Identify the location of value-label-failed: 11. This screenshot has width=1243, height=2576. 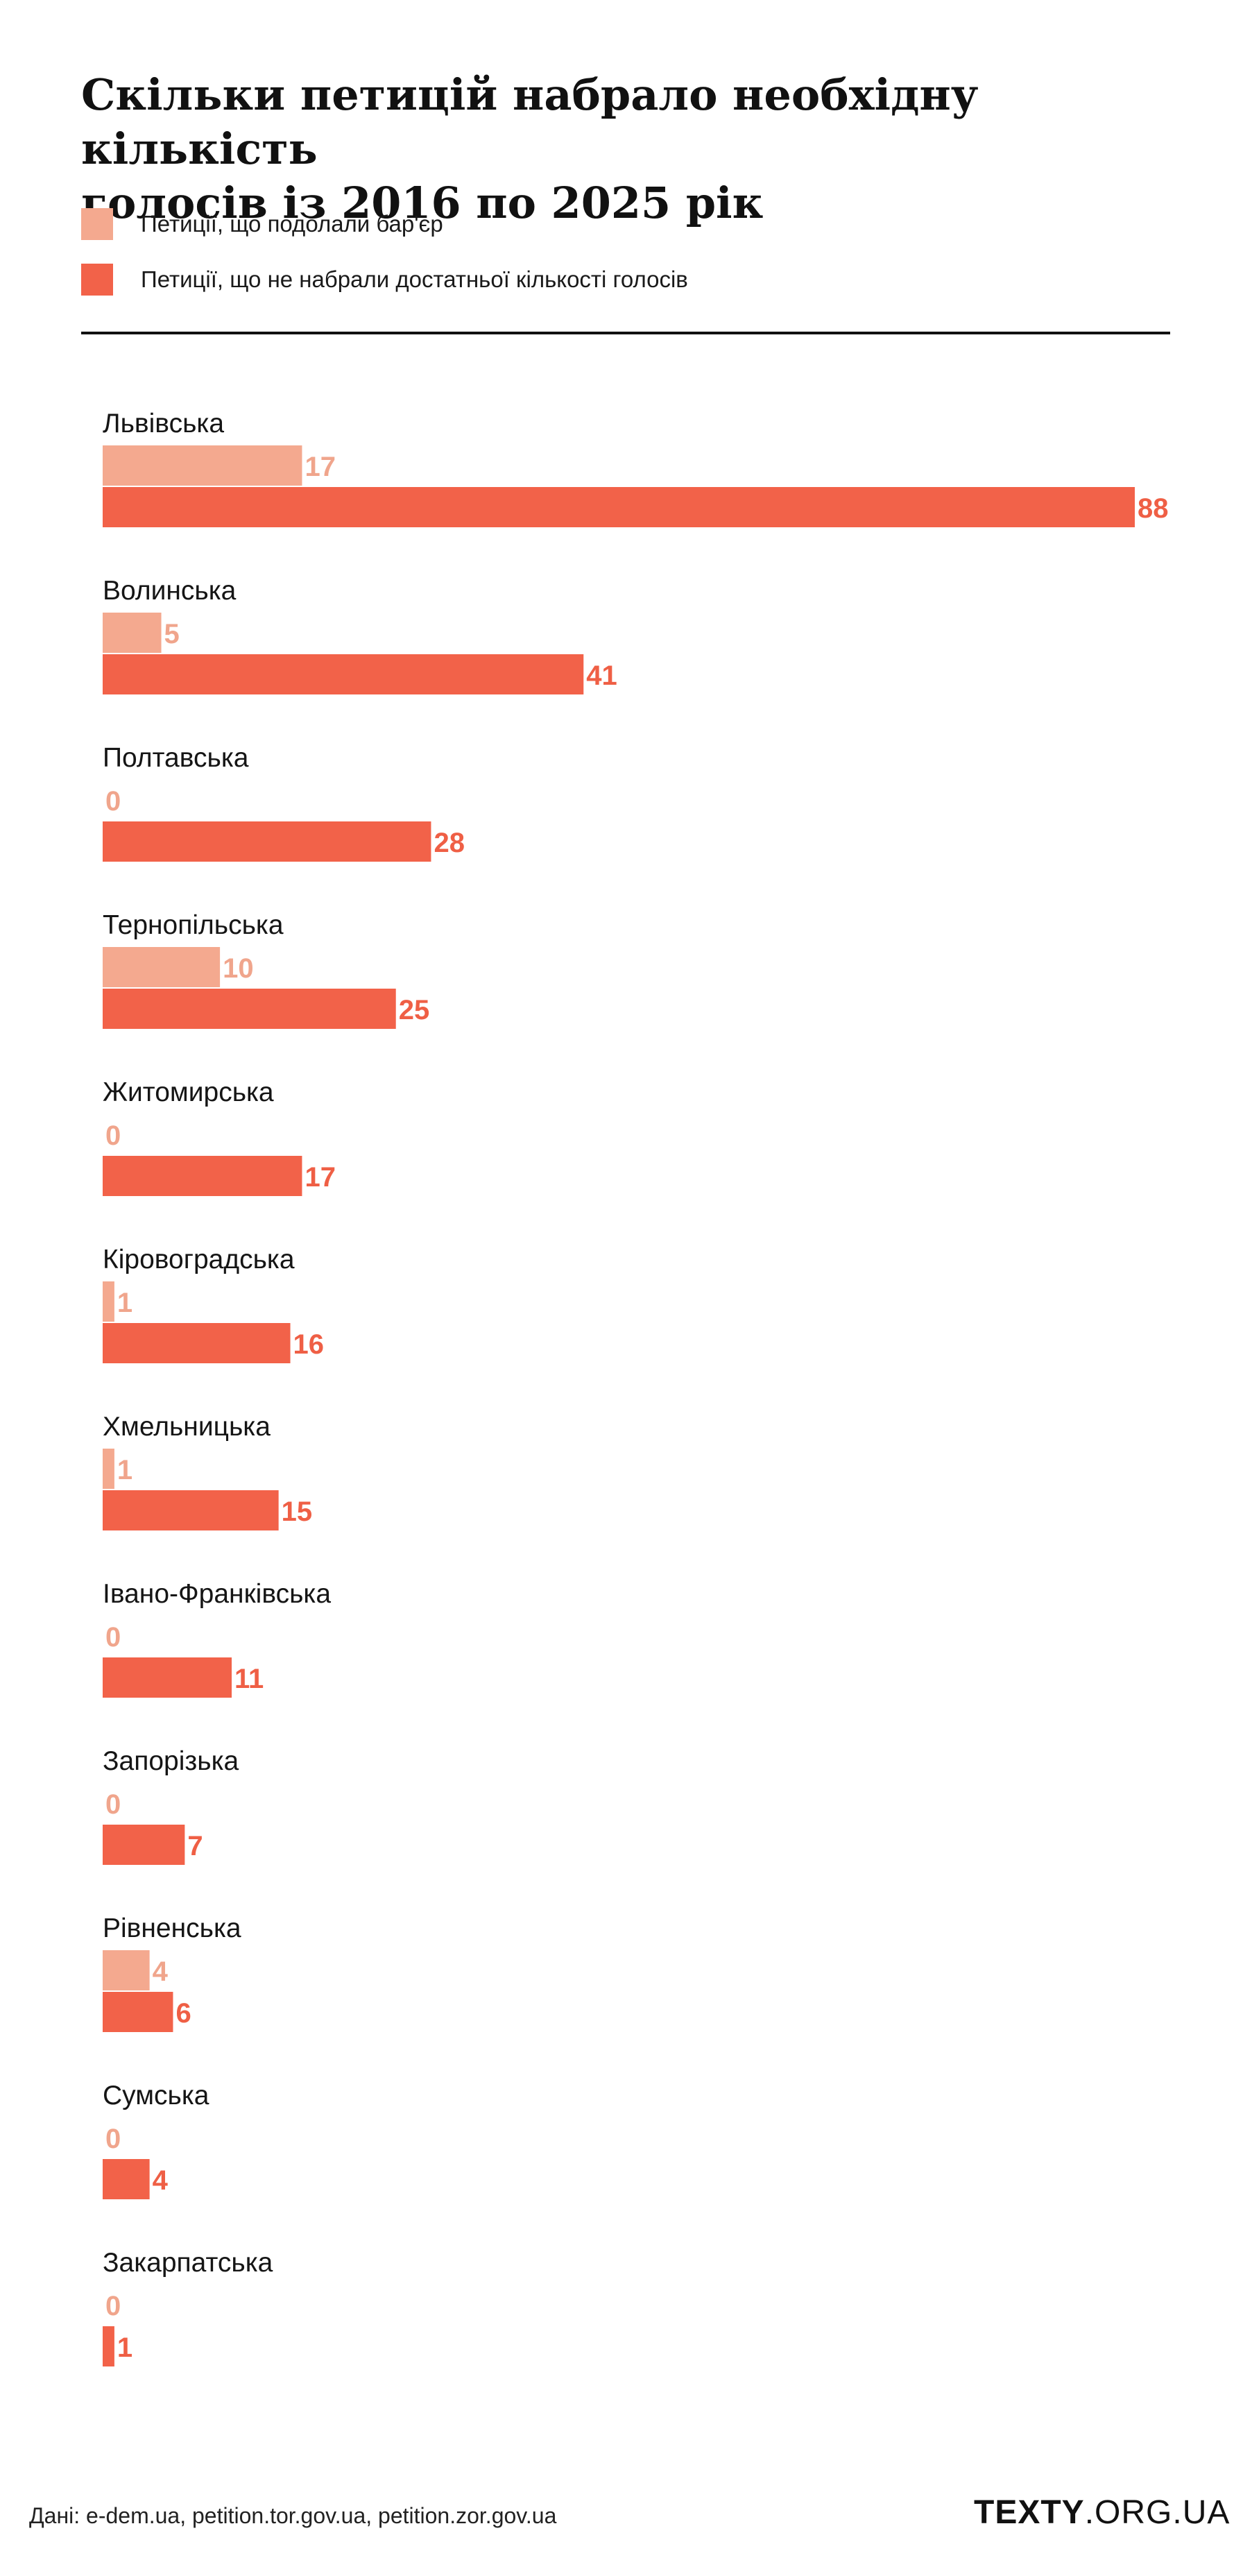
(249, 1679).